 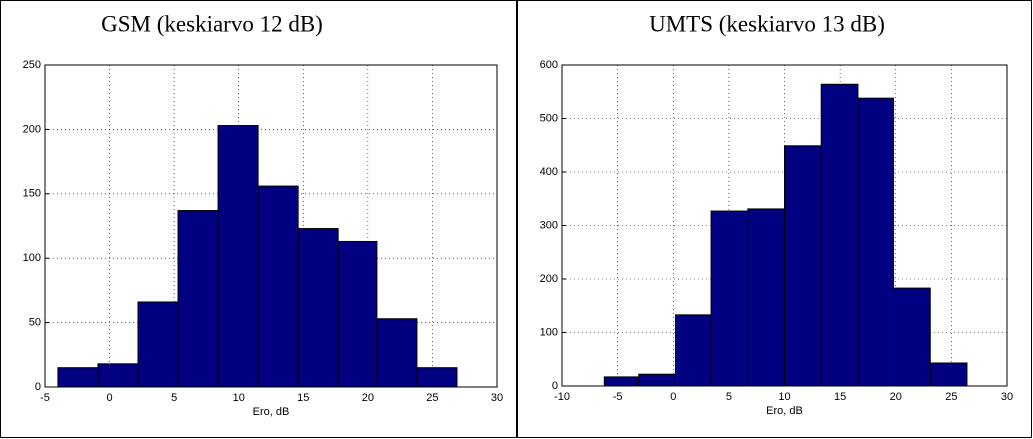 I want to click on chart-title: UMTS (keskiarvo 13 dB), so click(x=767, y=23).